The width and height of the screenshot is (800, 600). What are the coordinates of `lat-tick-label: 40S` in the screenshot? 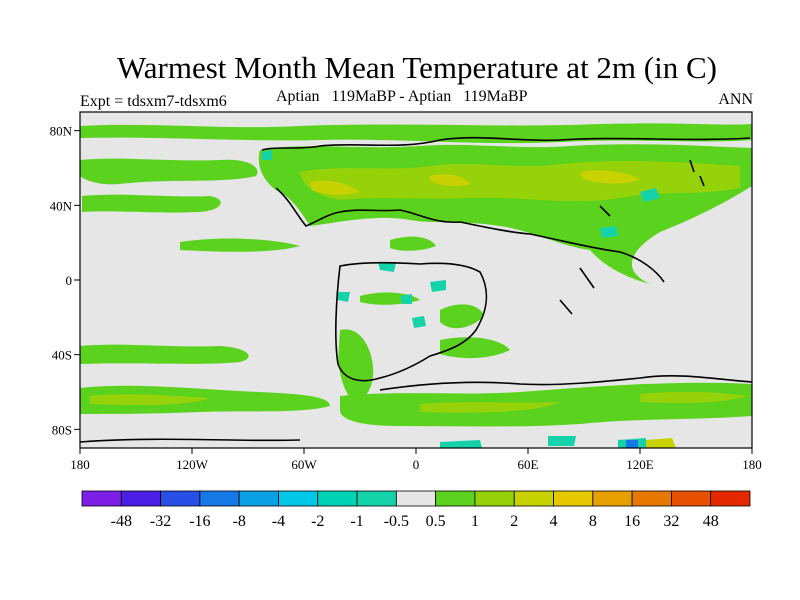 It's located at (62, 355).